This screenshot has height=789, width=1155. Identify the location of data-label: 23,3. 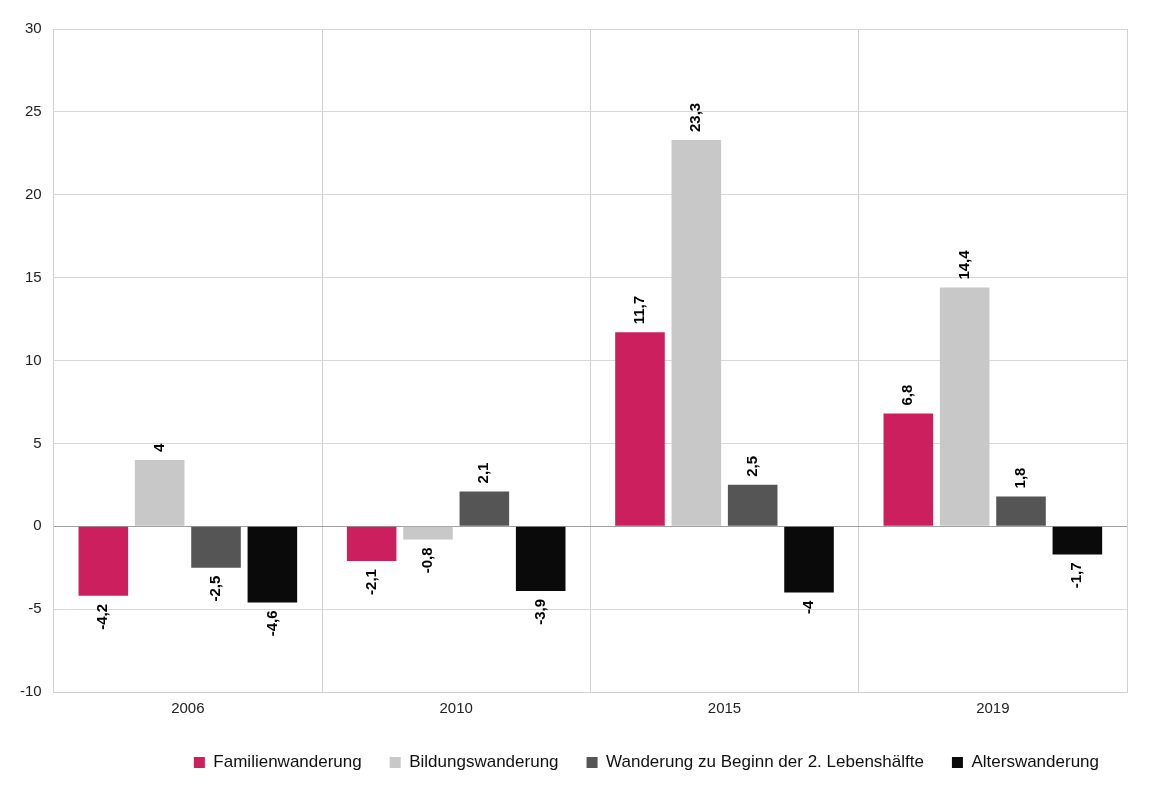
(695, 117).